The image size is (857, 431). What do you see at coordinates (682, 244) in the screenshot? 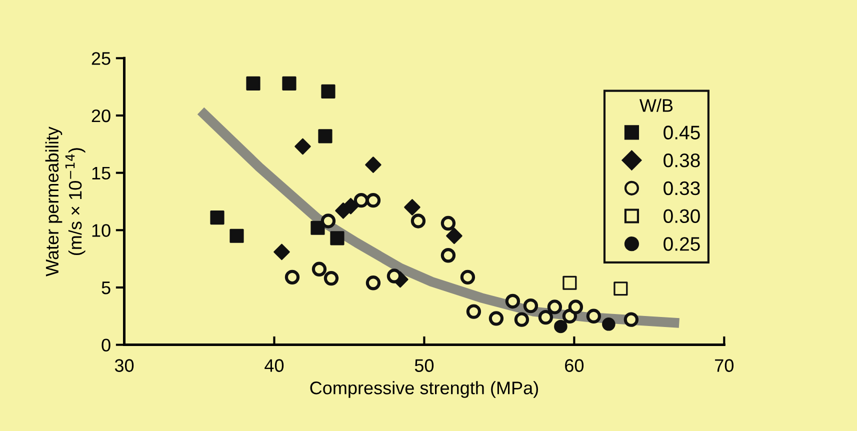
I see `legend-label: 0.25` at bounding box center [682, 244].